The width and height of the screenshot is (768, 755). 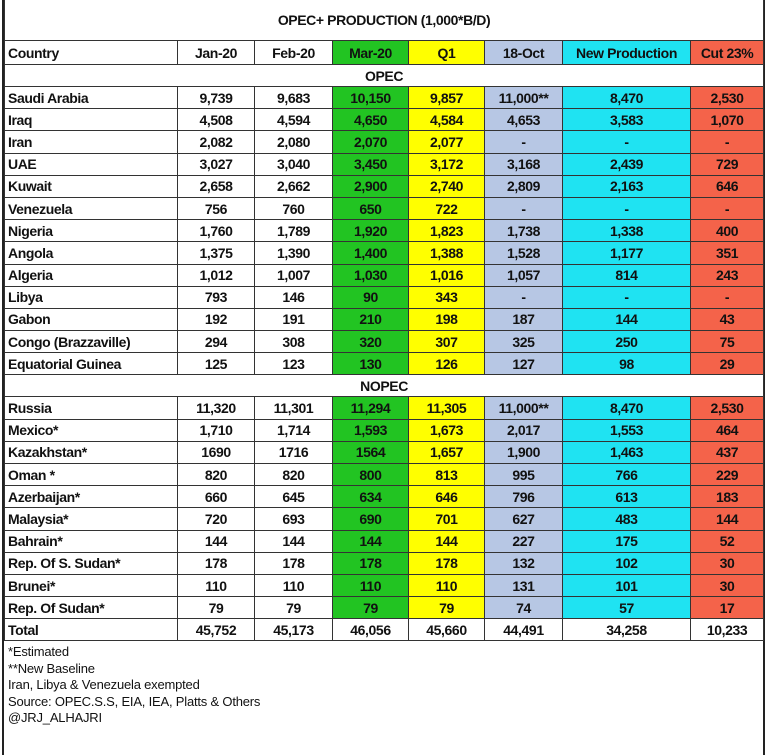 I want to click on cell-18-oct: 1,057, so click(x=523, y=275).